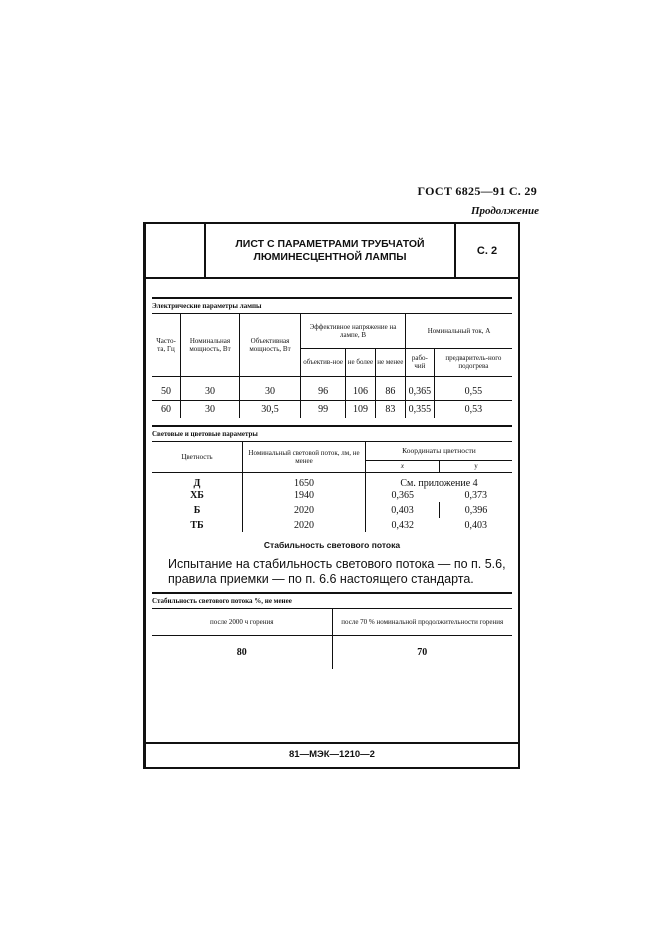 Image resolution: width=661 pixels, height=935 pixels. What do you see at coordinates (402, 525) in the screenshot?
I see `cell: 0,432` at bounding box center [402, 525].